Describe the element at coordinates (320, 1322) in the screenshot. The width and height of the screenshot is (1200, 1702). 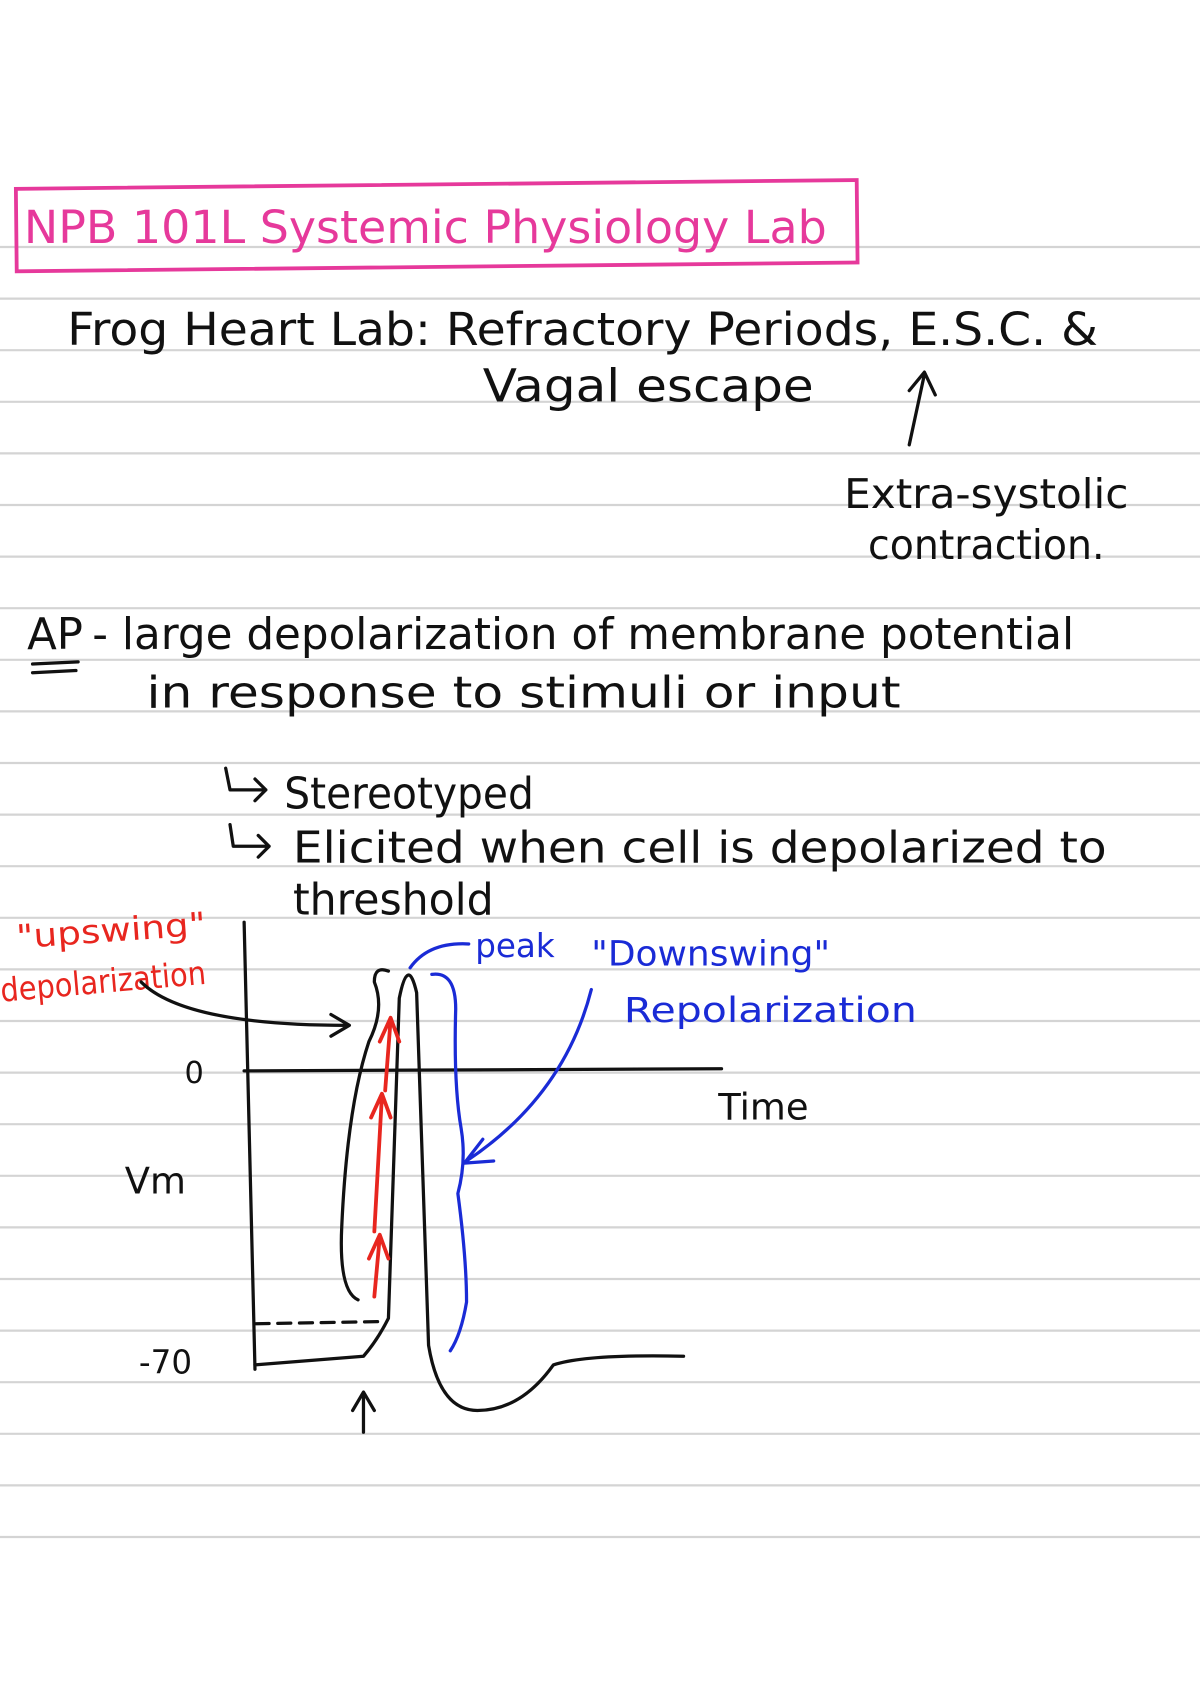
I see `threshold-line` at that location.